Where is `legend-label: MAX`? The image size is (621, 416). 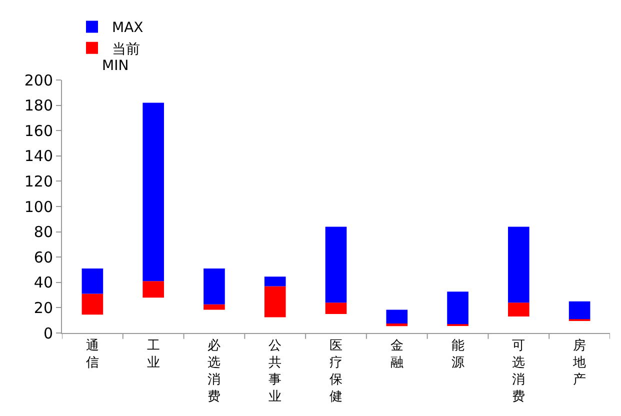 legend-label: MAX is located at coordinates (128, 28).